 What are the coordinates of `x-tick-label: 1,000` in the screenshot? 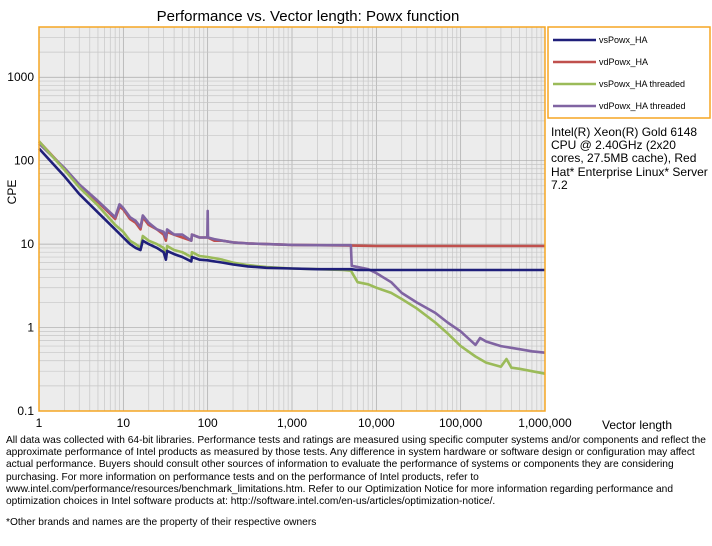 It's located at (292, 423).